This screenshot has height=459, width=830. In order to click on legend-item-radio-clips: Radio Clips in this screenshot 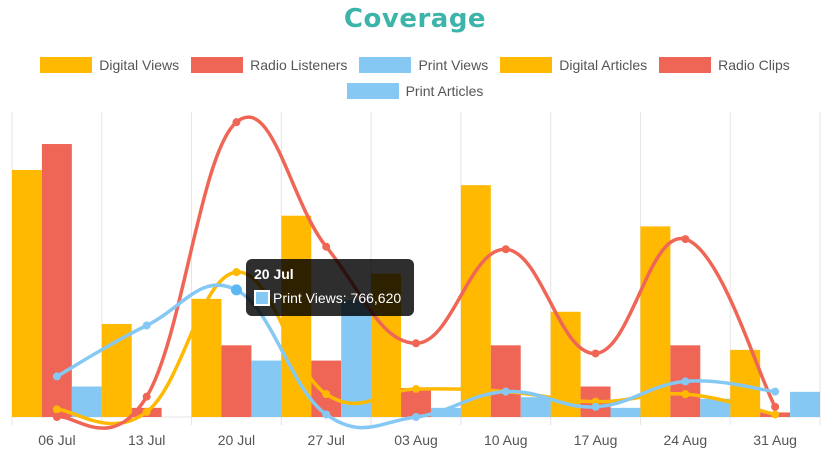, I will do `click(724, 65)`.